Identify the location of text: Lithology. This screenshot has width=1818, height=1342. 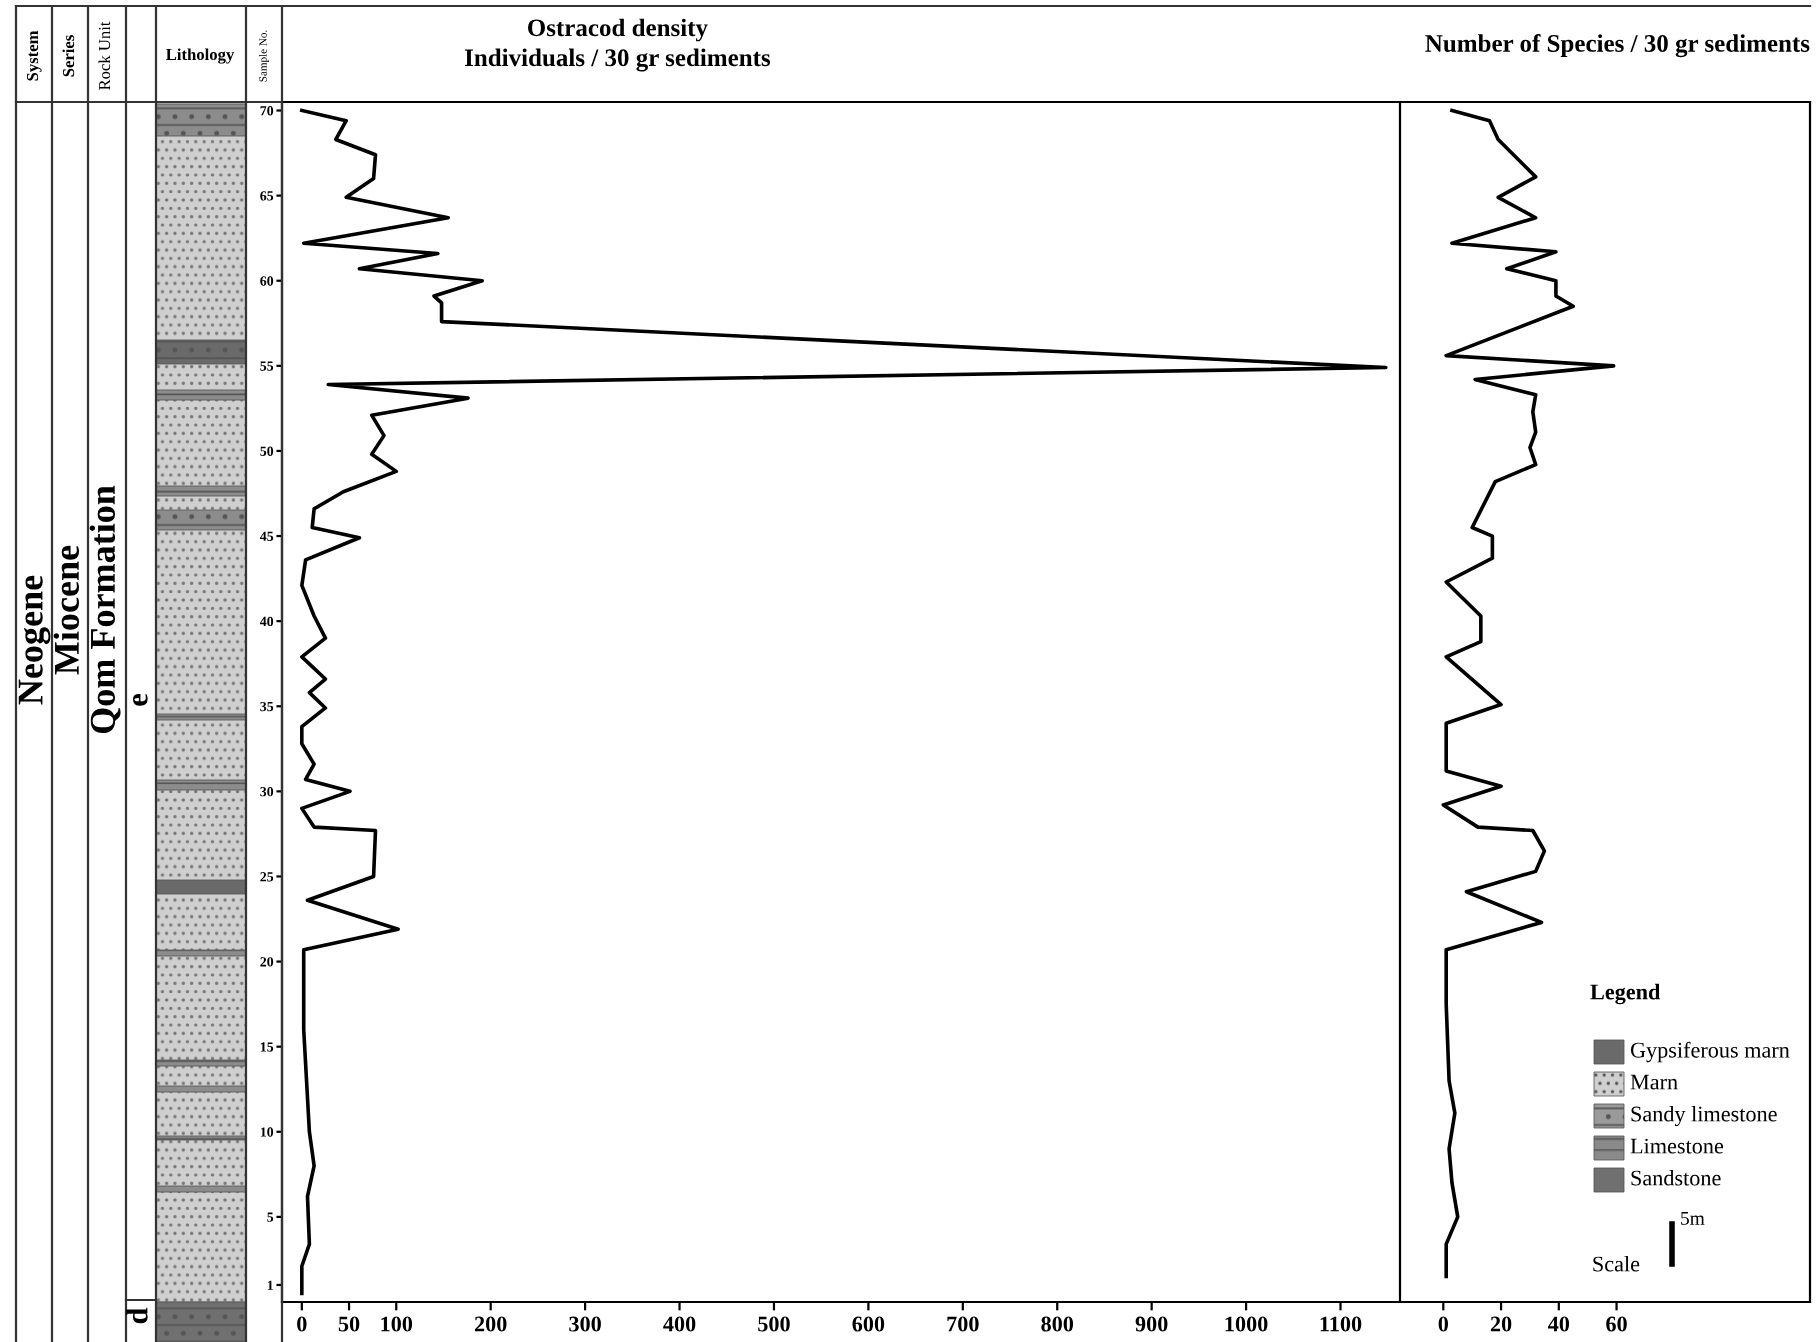
(200, 56).